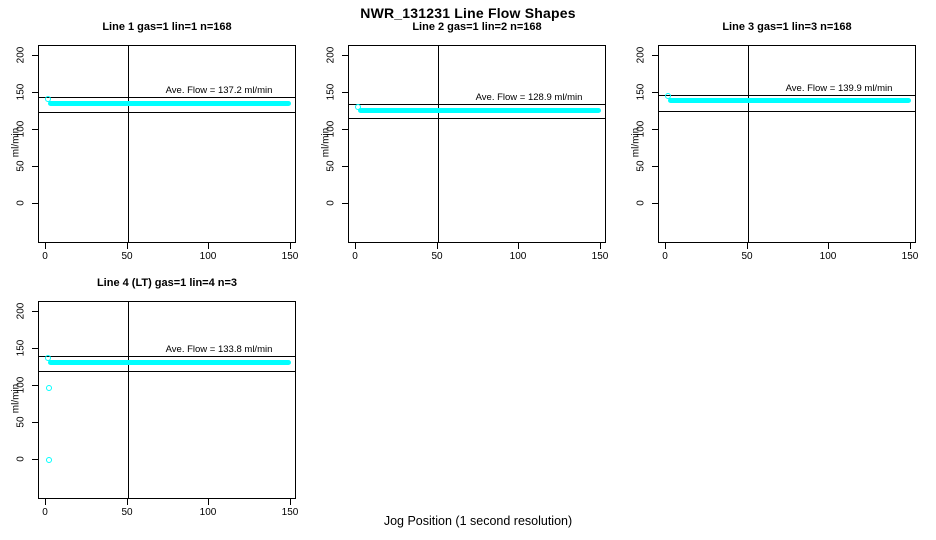 The image size is (936, 540). What do you see at coordinates (167, 27) in the screenshot?
I see `panel-title: Line 1 gas=1 lin=1 n=168` at bounding box center [167, 27].